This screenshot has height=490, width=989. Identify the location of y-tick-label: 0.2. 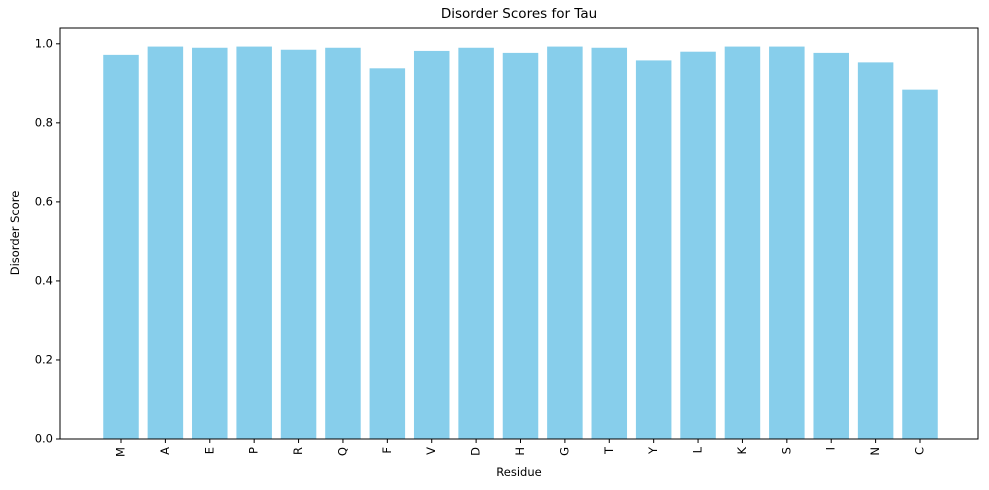
(44, 359).